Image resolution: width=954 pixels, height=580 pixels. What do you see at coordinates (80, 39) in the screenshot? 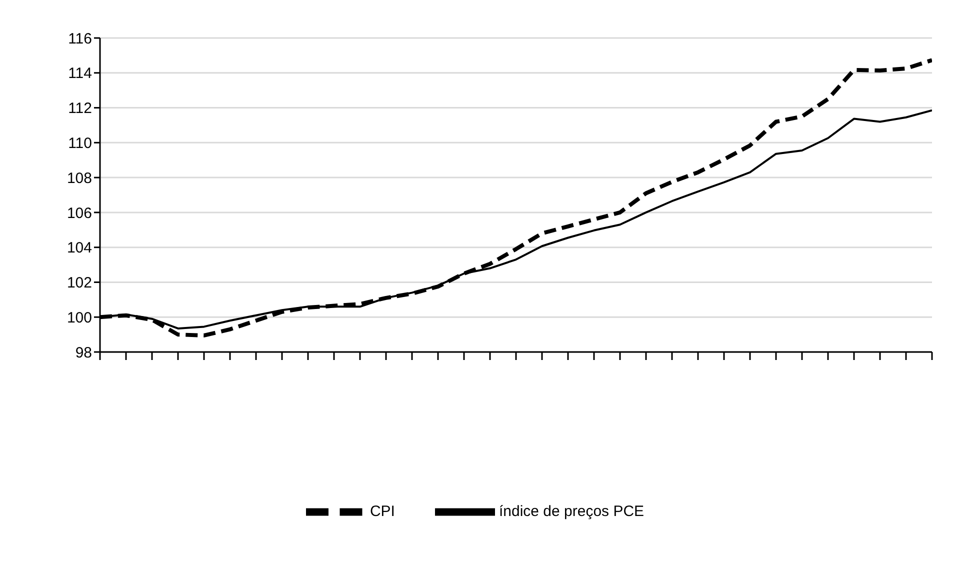
I see `y-tick-label: 116` at bounding box center [80, 39].